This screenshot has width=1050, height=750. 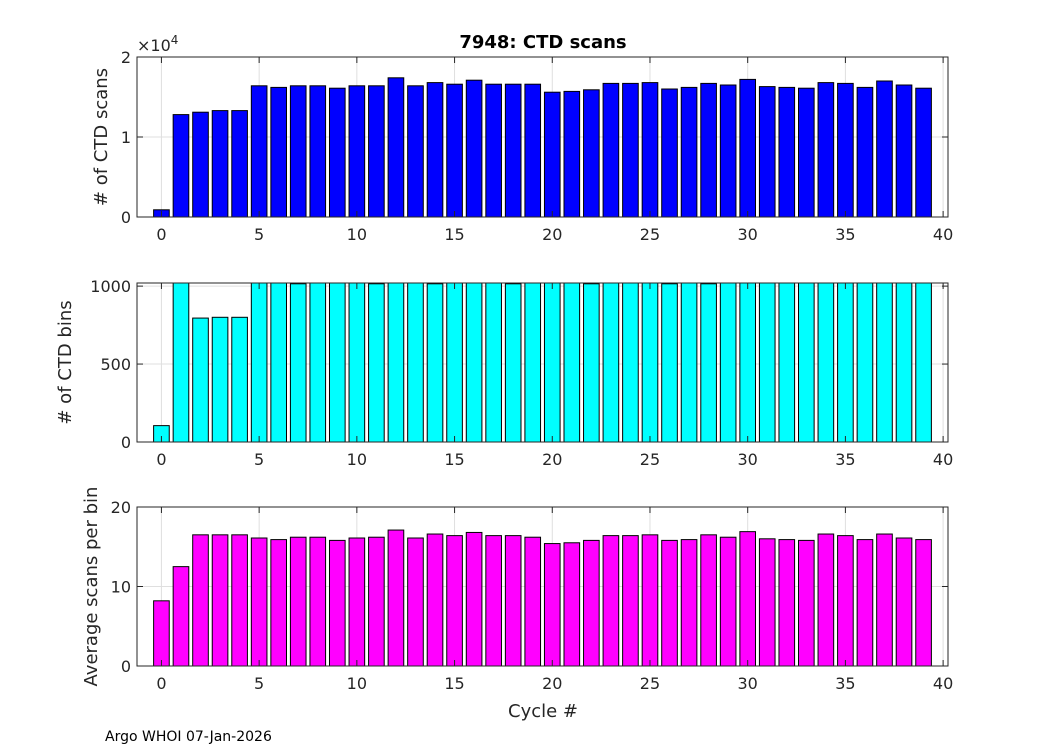 I want to click on y-axis-multiplier: ×10⁴, so click(x=157, y=44).